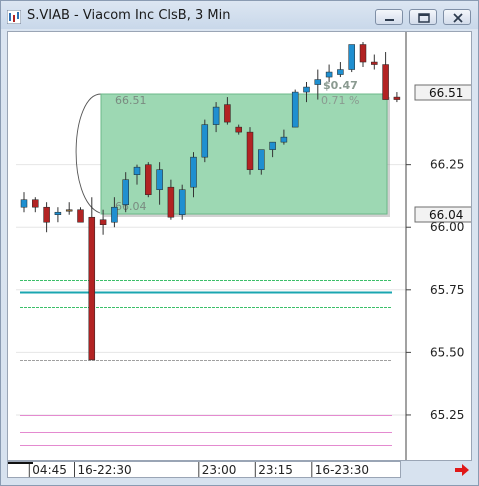 Image resolution: width=479 pixels, height=486 pixels. What do you see at coordinates (342, 470) in the screenshot?
I see `x-tick-label: 16-23:30` at bounding box center [342, 470].